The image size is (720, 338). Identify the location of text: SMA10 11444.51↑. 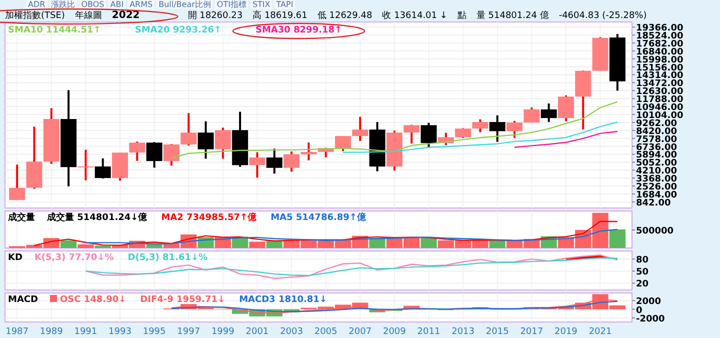
(54, 31).